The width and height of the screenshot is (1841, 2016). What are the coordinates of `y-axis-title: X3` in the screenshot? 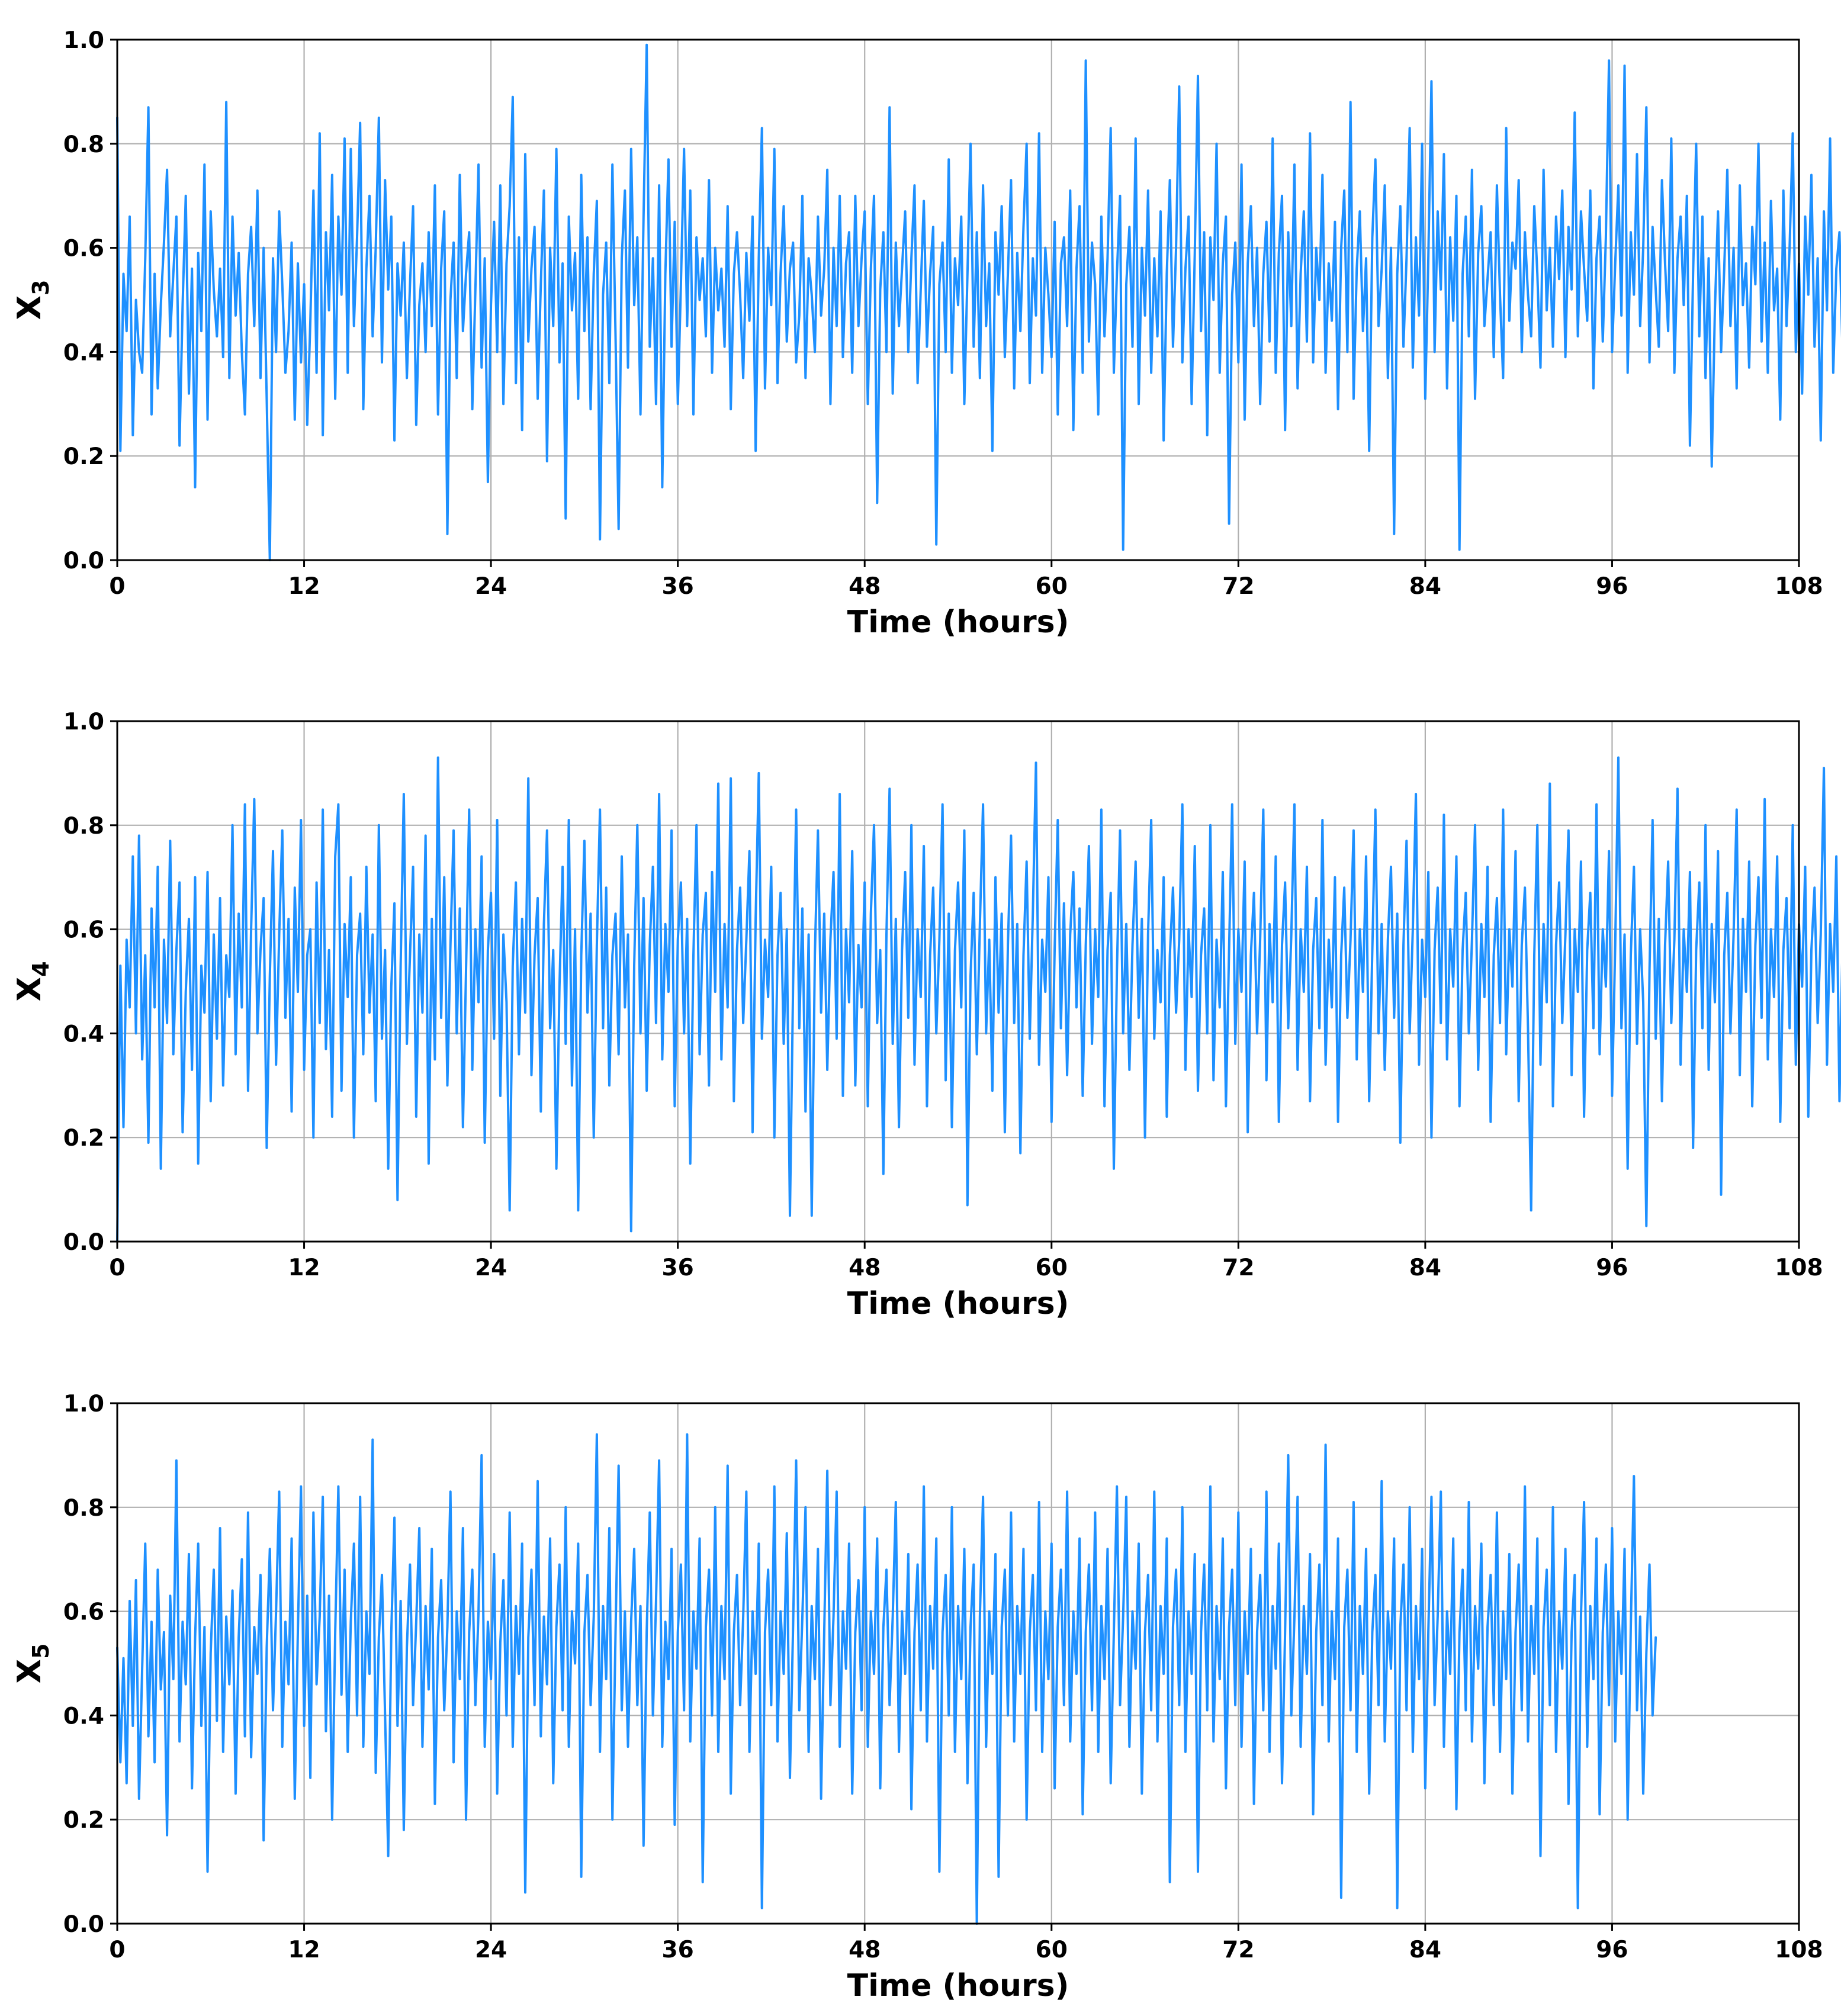 It's located at (32, 300).